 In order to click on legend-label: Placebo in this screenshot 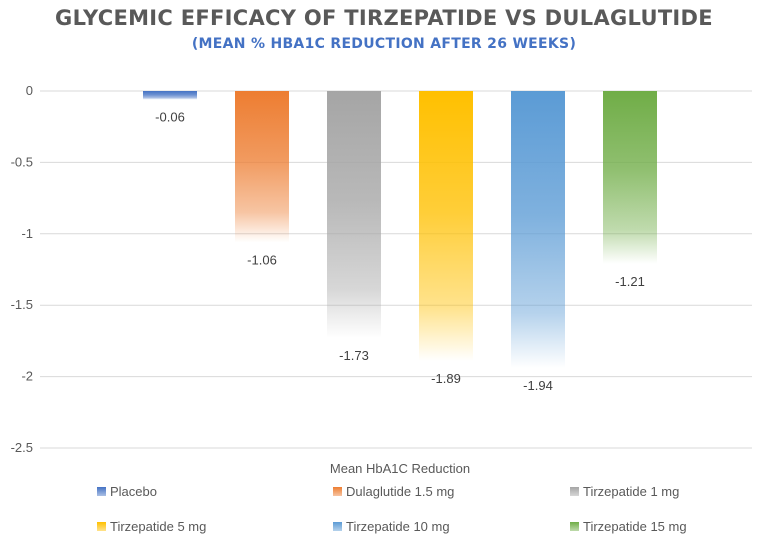, I will do `click(133, 491)`.